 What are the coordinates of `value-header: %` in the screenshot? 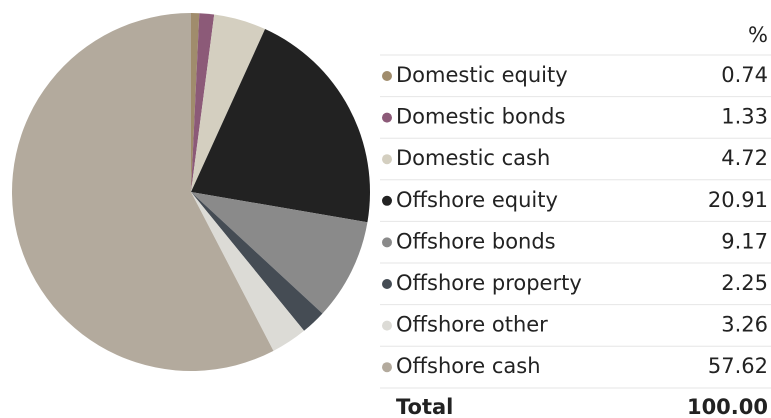 It's located at (758, 35).